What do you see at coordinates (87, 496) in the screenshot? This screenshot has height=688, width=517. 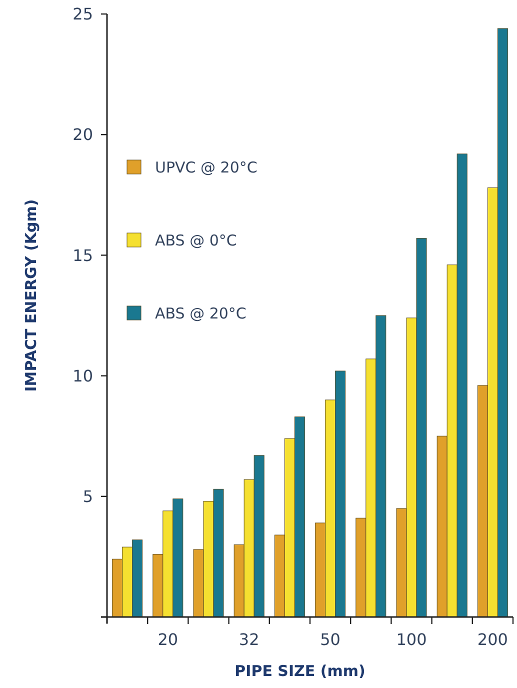 I see `y-tick-label: 5` at bounding box center [87, 496].